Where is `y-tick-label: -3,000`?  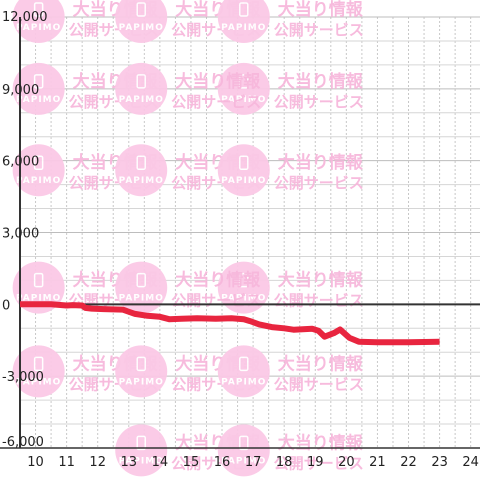
y-tick-label: -3,000 is located at coordinates (23, 377).